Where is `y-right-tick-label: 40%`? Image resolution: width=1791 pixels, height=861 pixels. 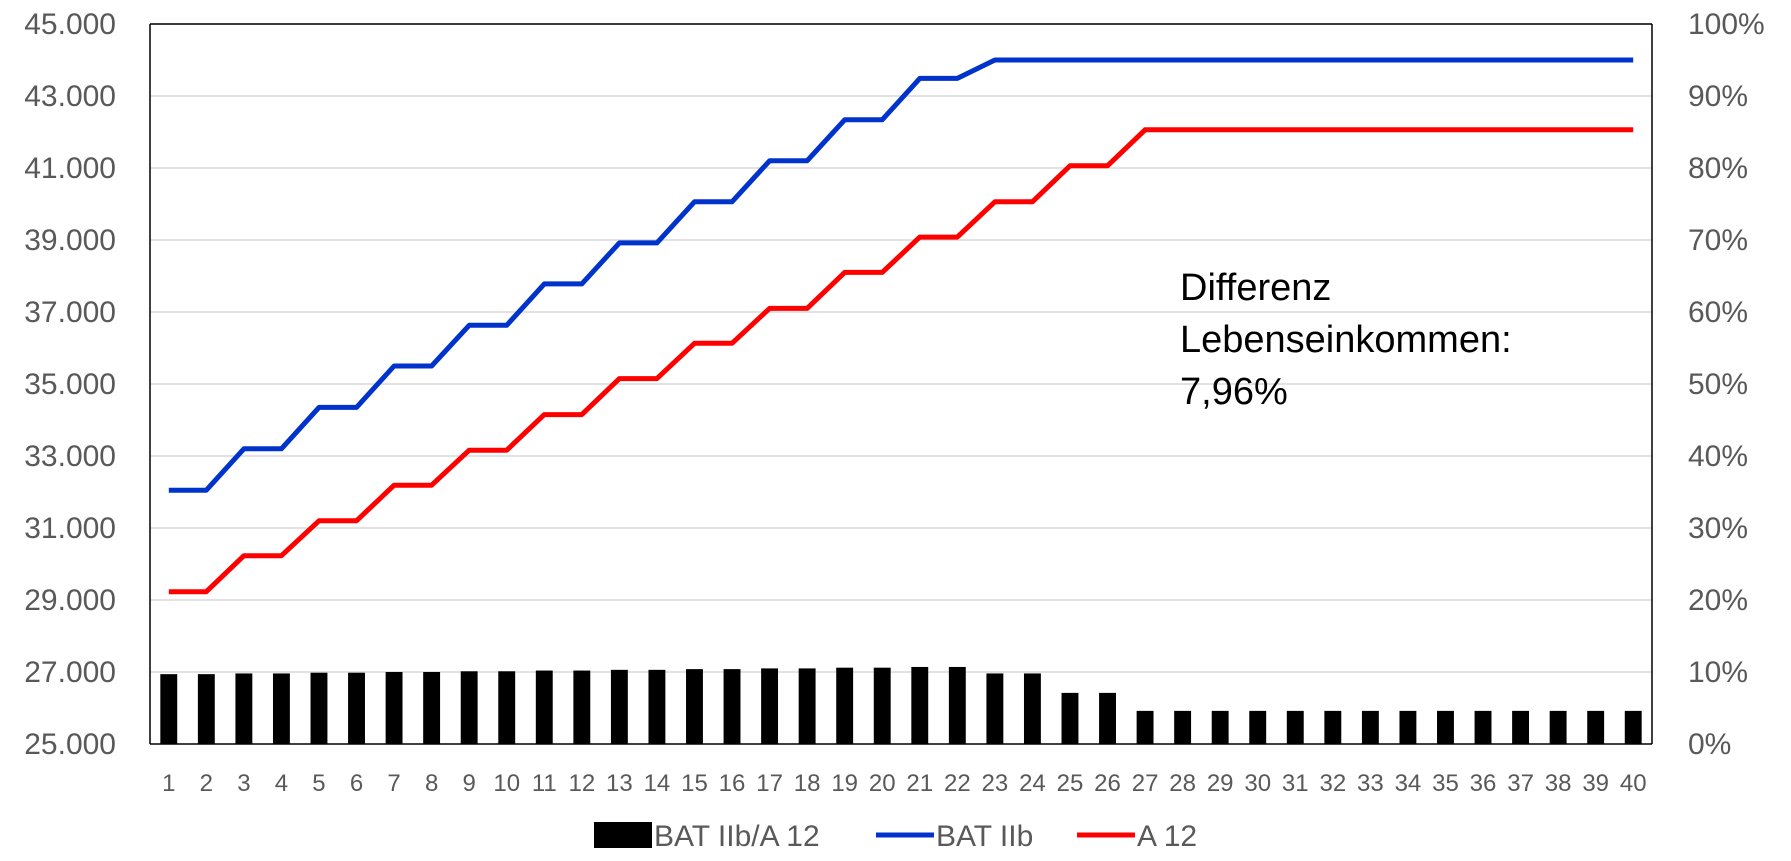 y-right-tick-label: 40% is located at coordinates (1718, 456).